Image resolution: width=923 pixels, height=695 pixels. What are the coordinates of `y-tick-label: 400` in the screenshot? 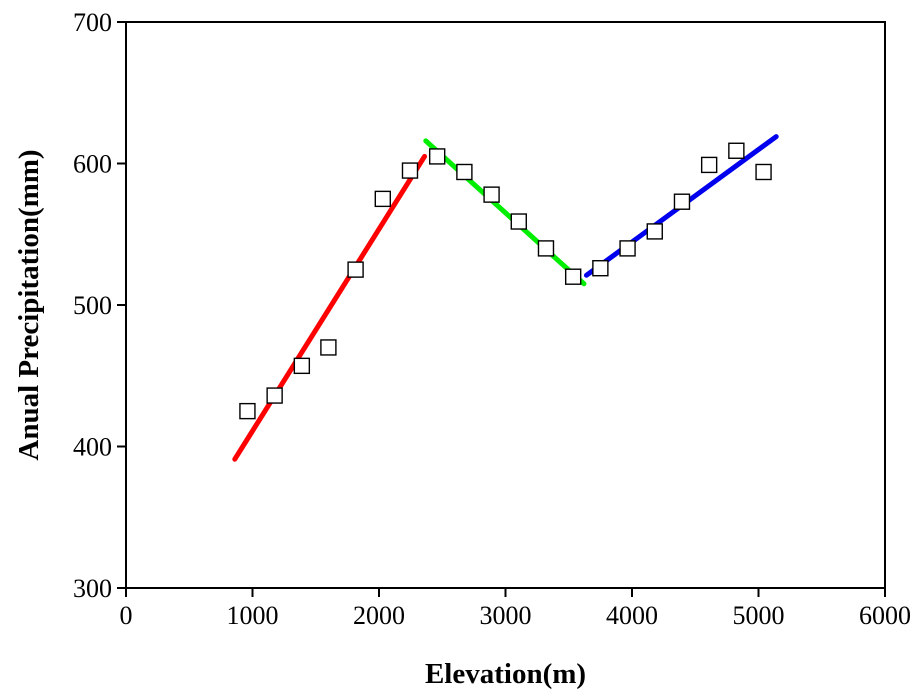 It's located at (92, 447).